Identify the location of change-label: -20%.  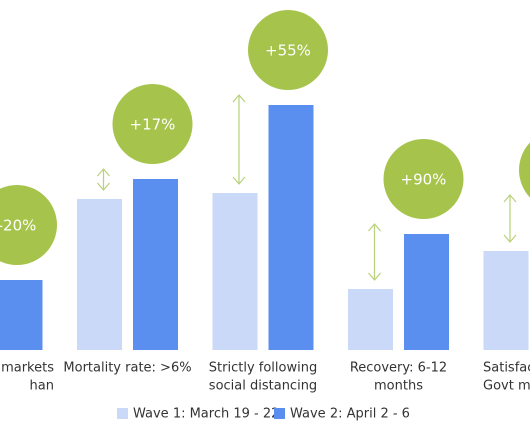
(18, 226).